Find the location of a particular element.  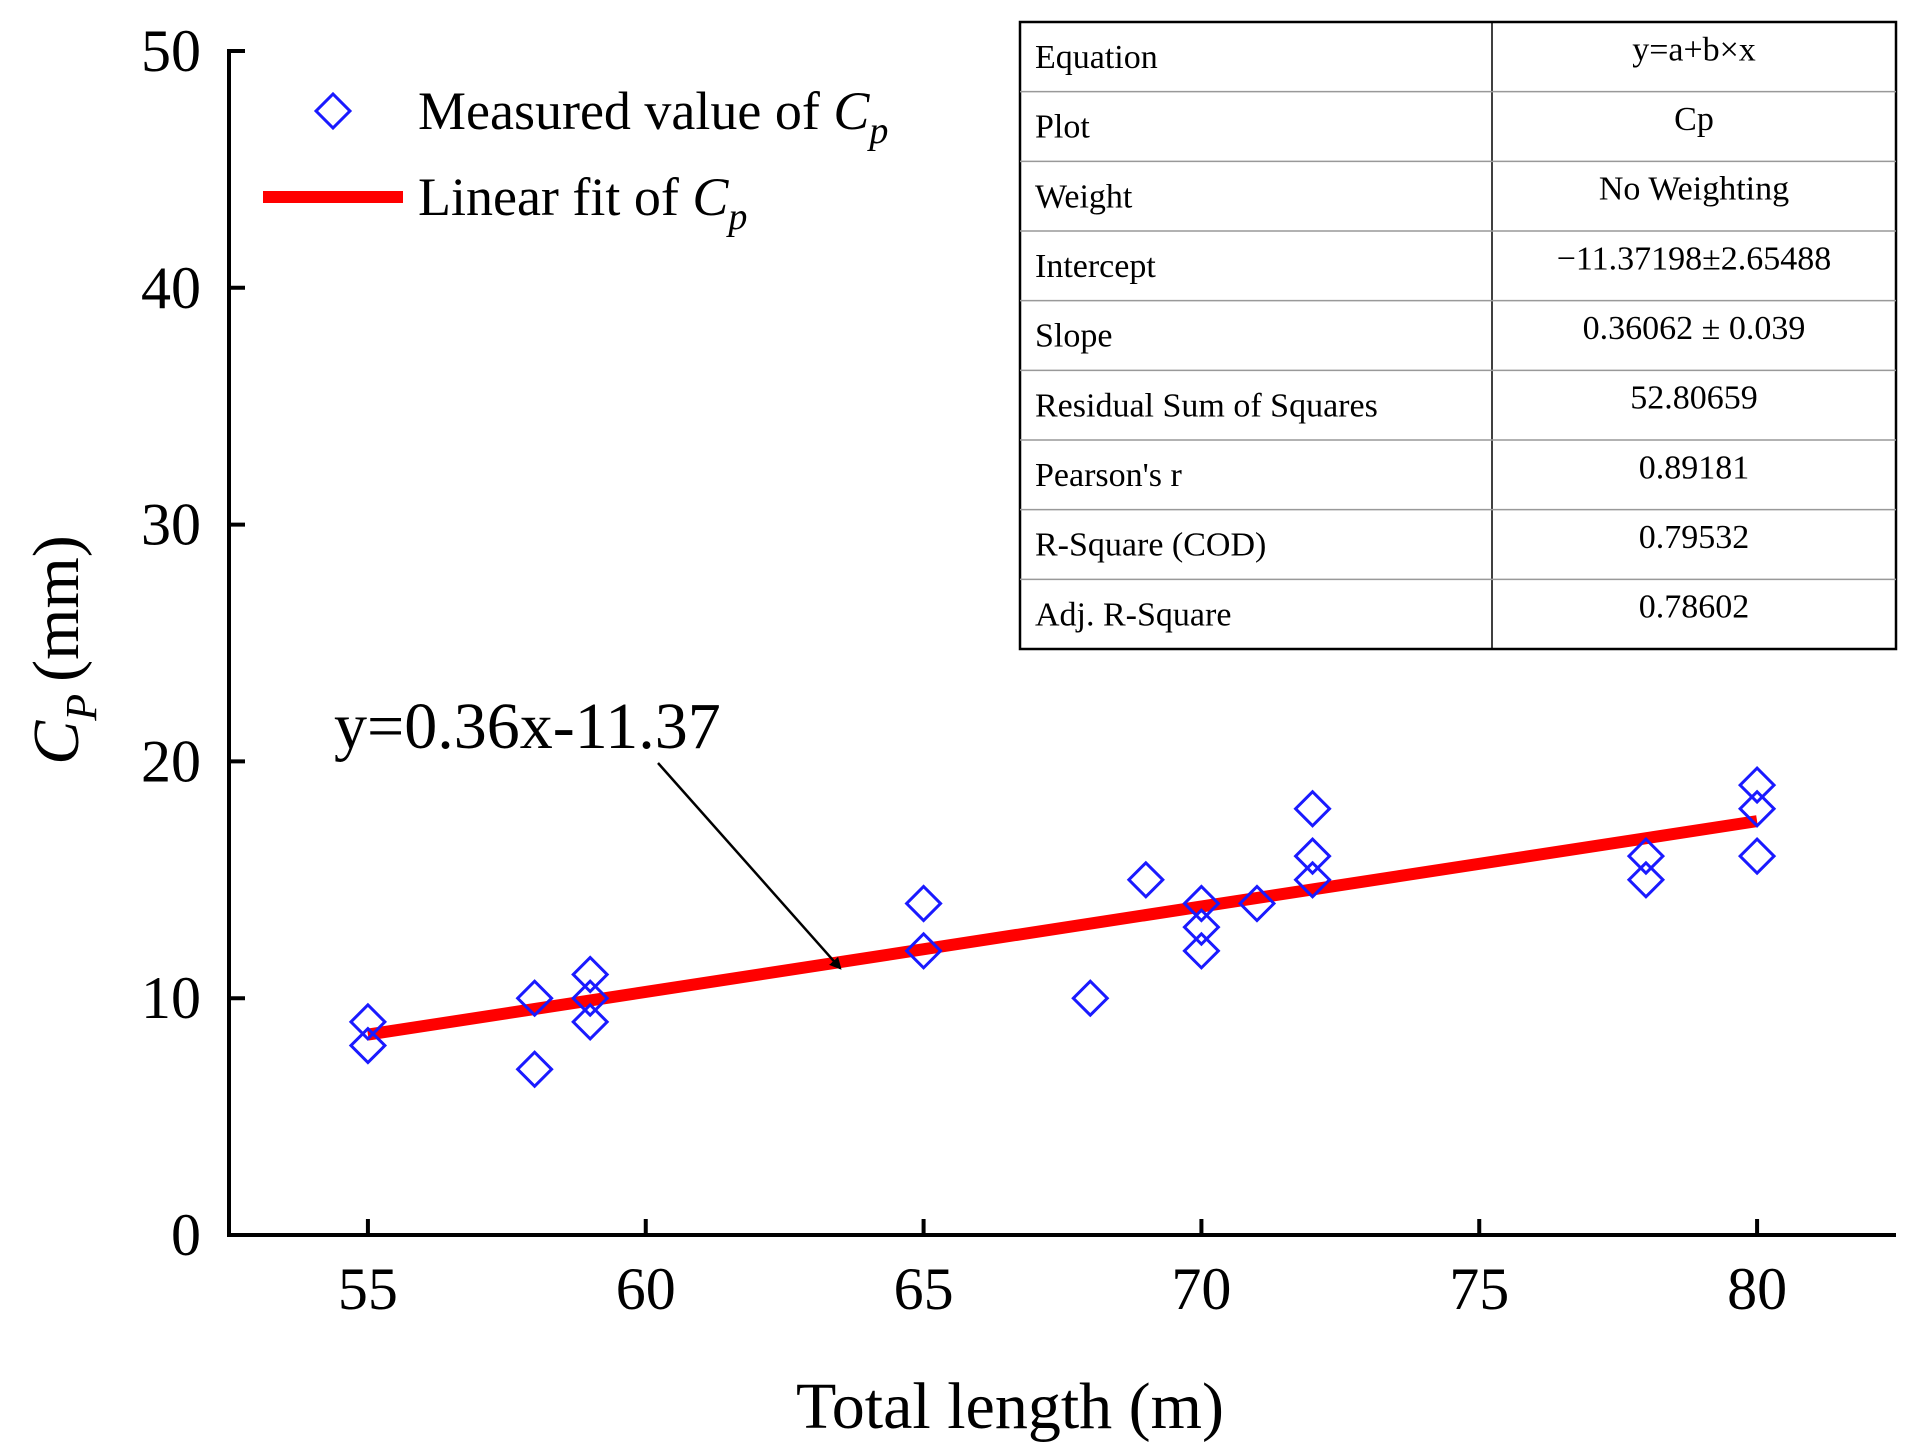

table-row-value: Cp is located at coordinates (1694, 119).